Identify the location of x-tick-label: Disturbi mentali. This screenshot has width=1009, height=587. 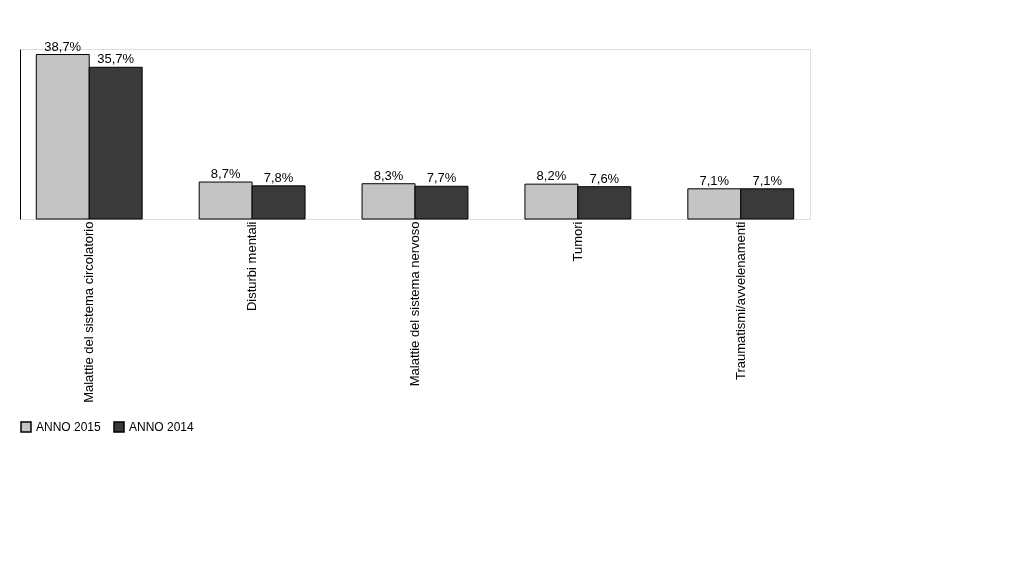
(252, 266).